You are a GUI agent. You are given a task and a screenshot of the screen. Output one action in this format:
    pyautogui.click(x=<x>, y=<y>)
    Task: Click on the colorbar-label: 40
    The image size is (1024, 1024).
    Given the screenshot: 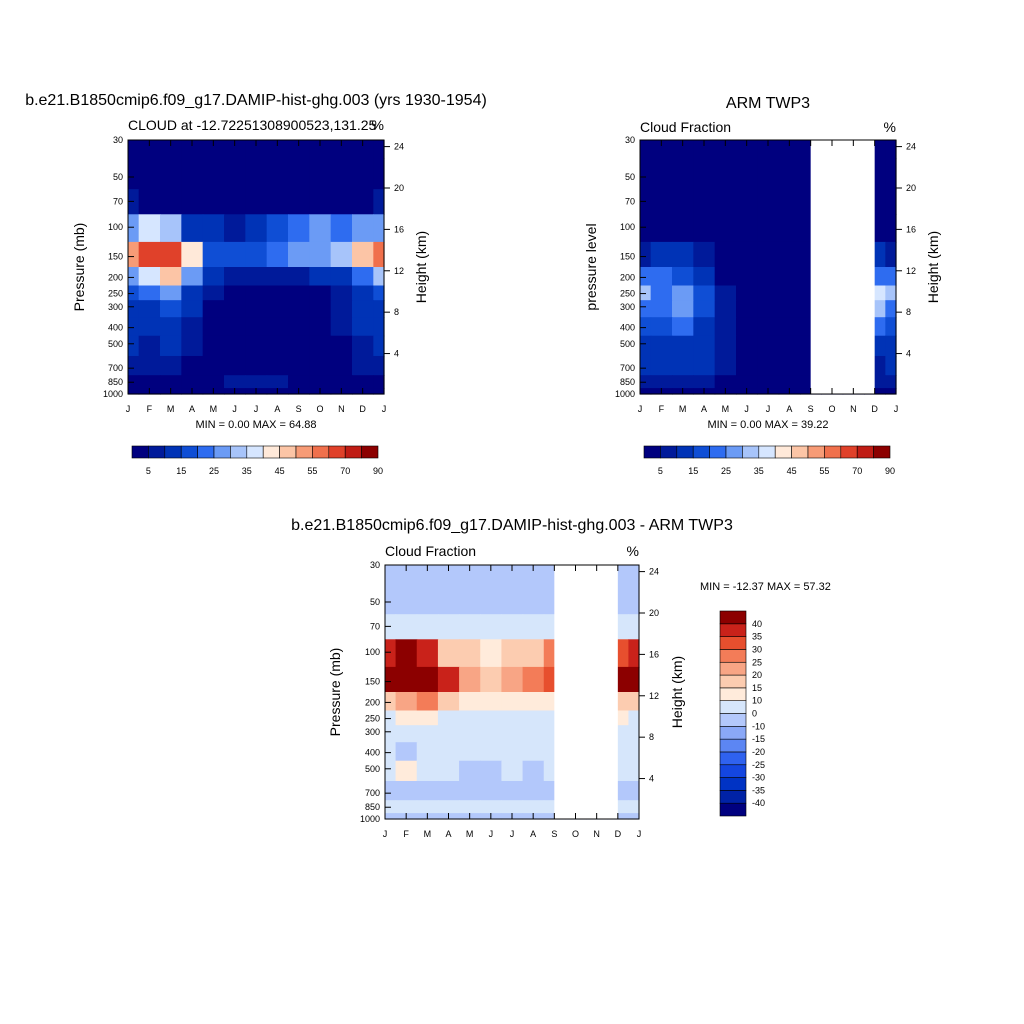 What is the action you would take?
    pyautogui.click(x=757, y=624)
    